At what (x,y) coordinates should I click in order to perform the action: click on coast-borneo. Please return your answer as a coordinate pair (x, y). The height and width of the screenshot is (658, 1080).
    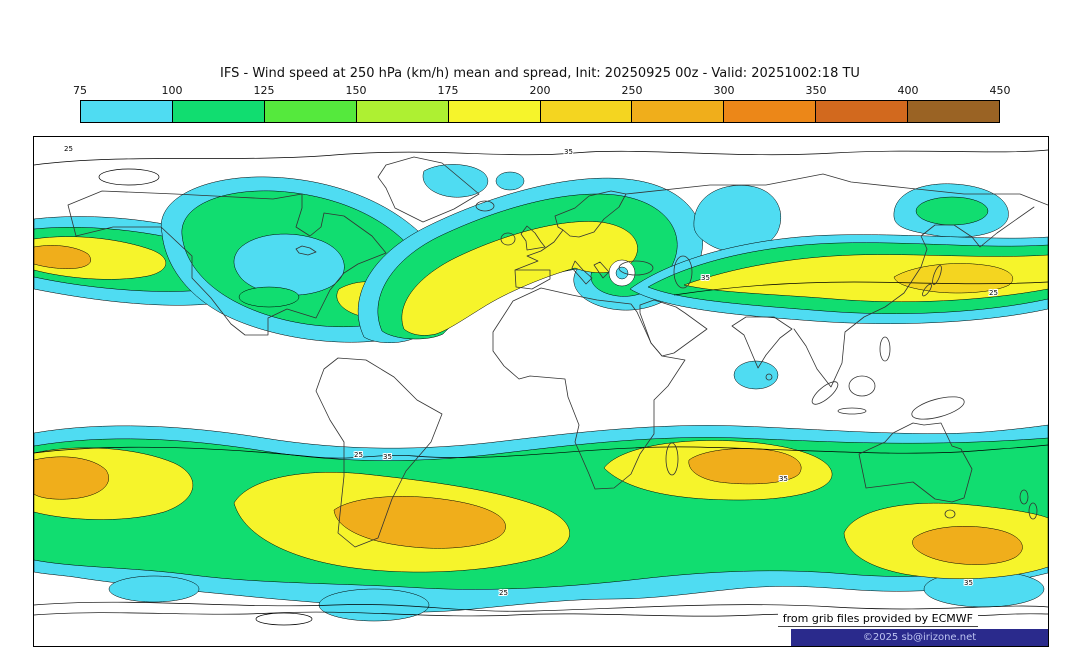
    Looking at the image, I should click on (862, 386).